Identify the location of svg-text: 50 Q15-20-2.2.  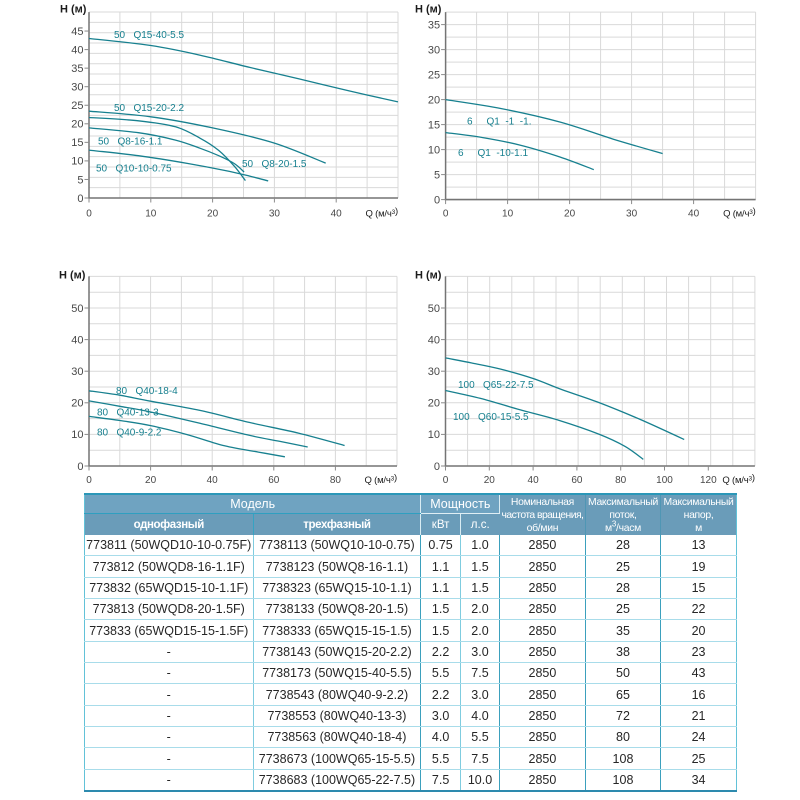
(149, 108).